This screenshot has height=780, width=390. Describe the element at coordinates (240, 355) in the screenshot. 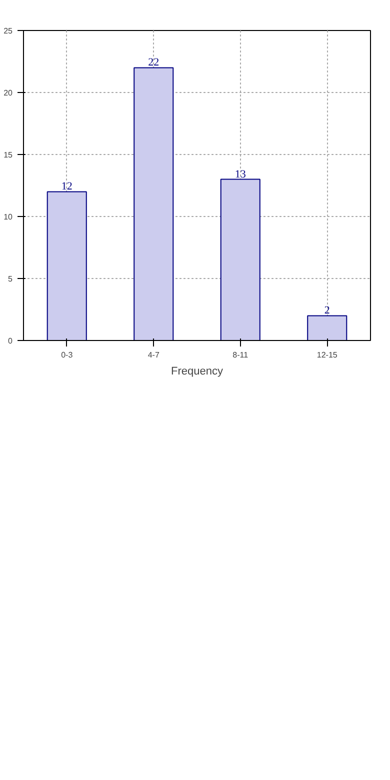

I see `x-tick-label: 8-11` at that location.